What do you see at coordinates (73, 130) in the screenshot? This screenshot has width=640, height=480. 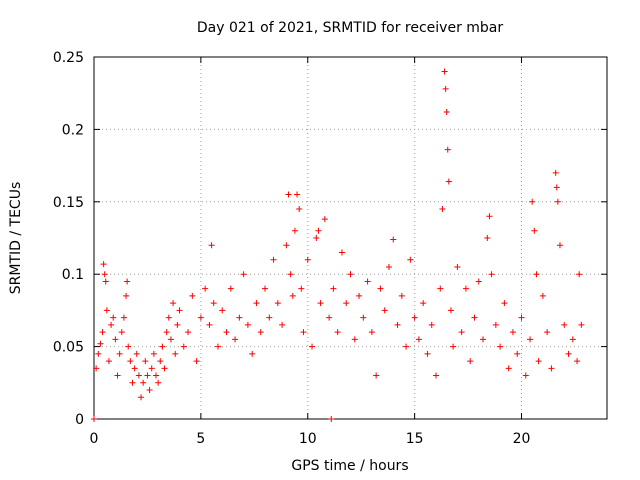 I see `y-tick-label: 0.2` at bounding box center [73, 130].